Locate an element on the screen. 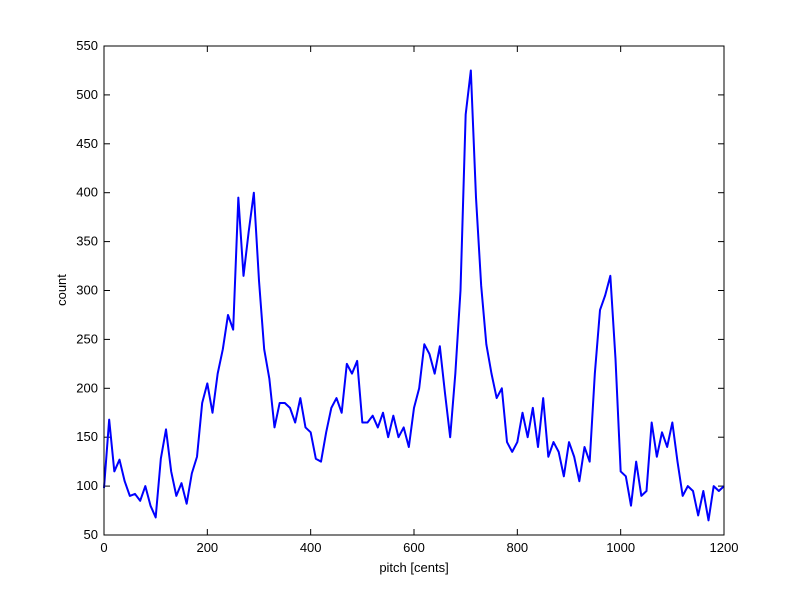 The height and width of the screenshot is (600, 800). x-tick-label: 0 is located at coordinates (103, 547).